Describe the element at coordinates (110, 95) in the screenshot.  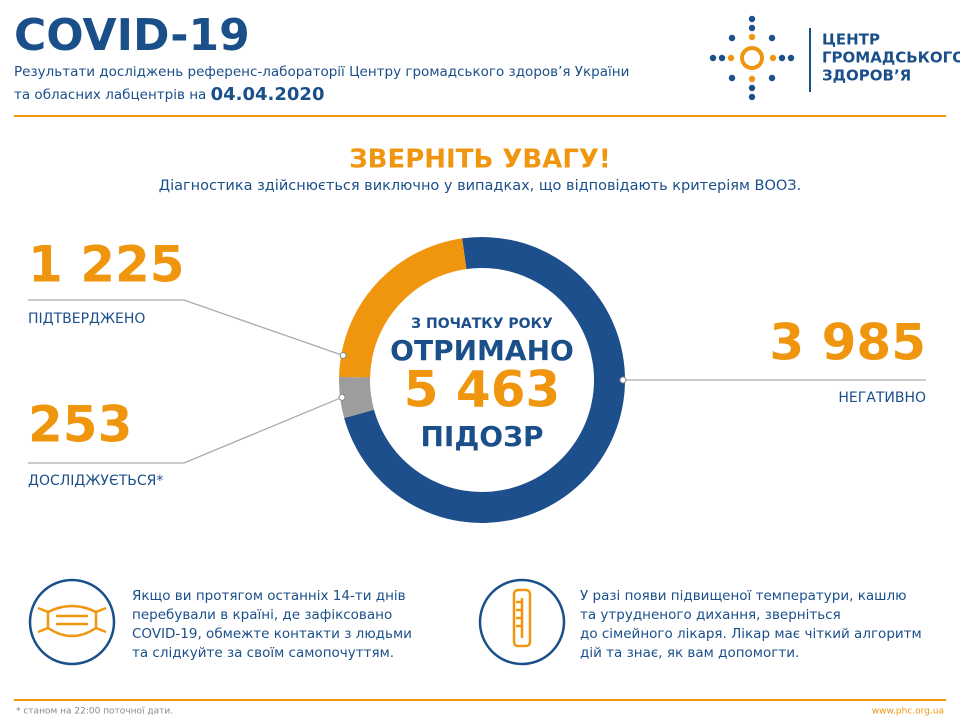
I see `subtitle-text: та обласних лабцентрів на` at that location.